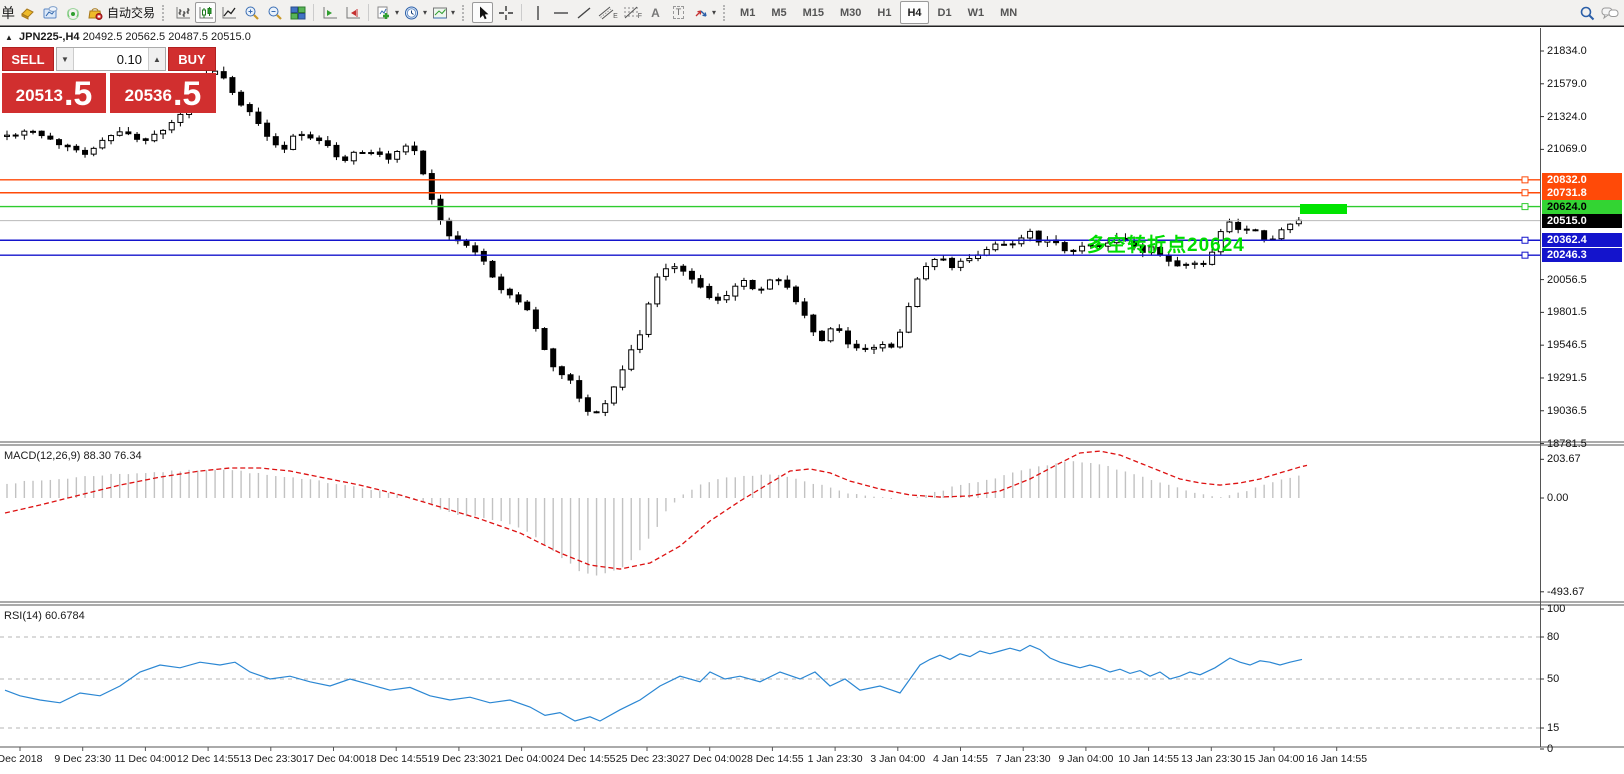  I want to click on arrow-objects-button: ▾, so click(704, 12).